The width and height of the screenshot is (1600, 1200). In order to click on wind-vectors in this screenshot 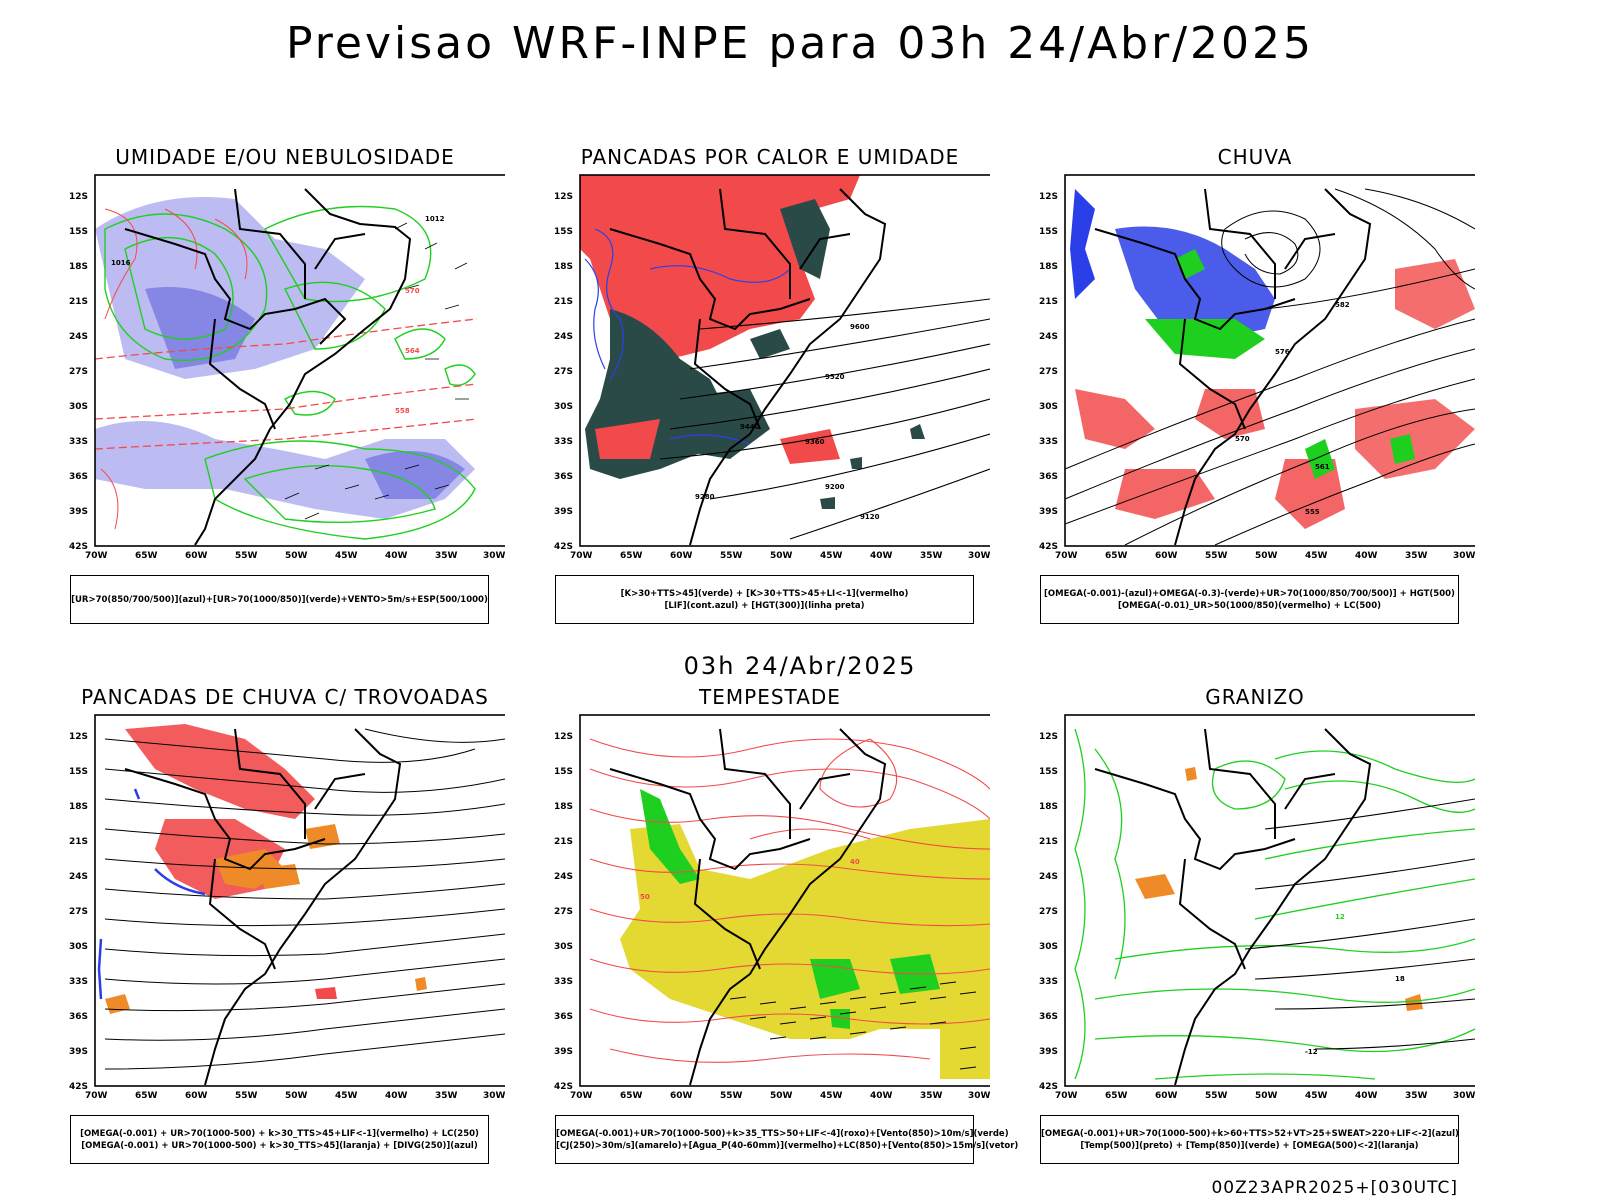, I will do `click(376, 371)`.